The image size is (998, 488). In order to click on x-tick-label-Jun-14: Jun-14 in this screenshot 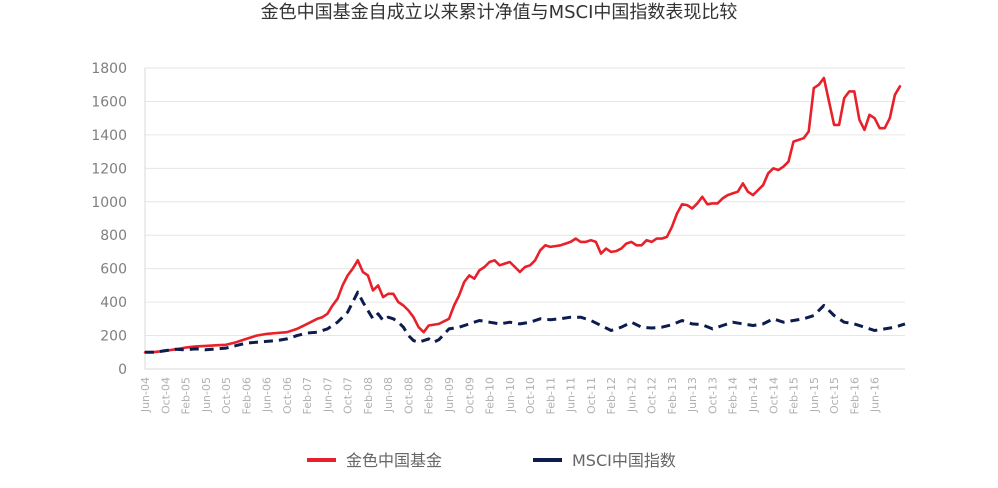, I will do `click(753, 395)`.